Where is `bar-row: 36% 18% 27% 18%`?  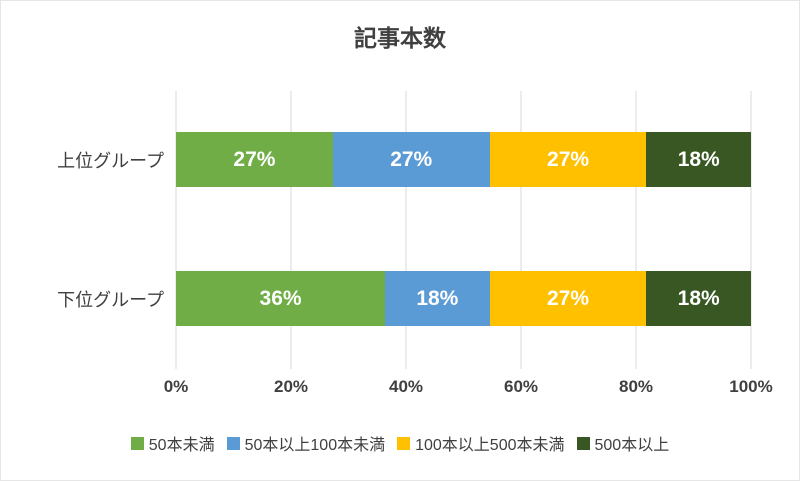
bar-row: 36% 18% 27% 18% is located at coordinates (463, 298).